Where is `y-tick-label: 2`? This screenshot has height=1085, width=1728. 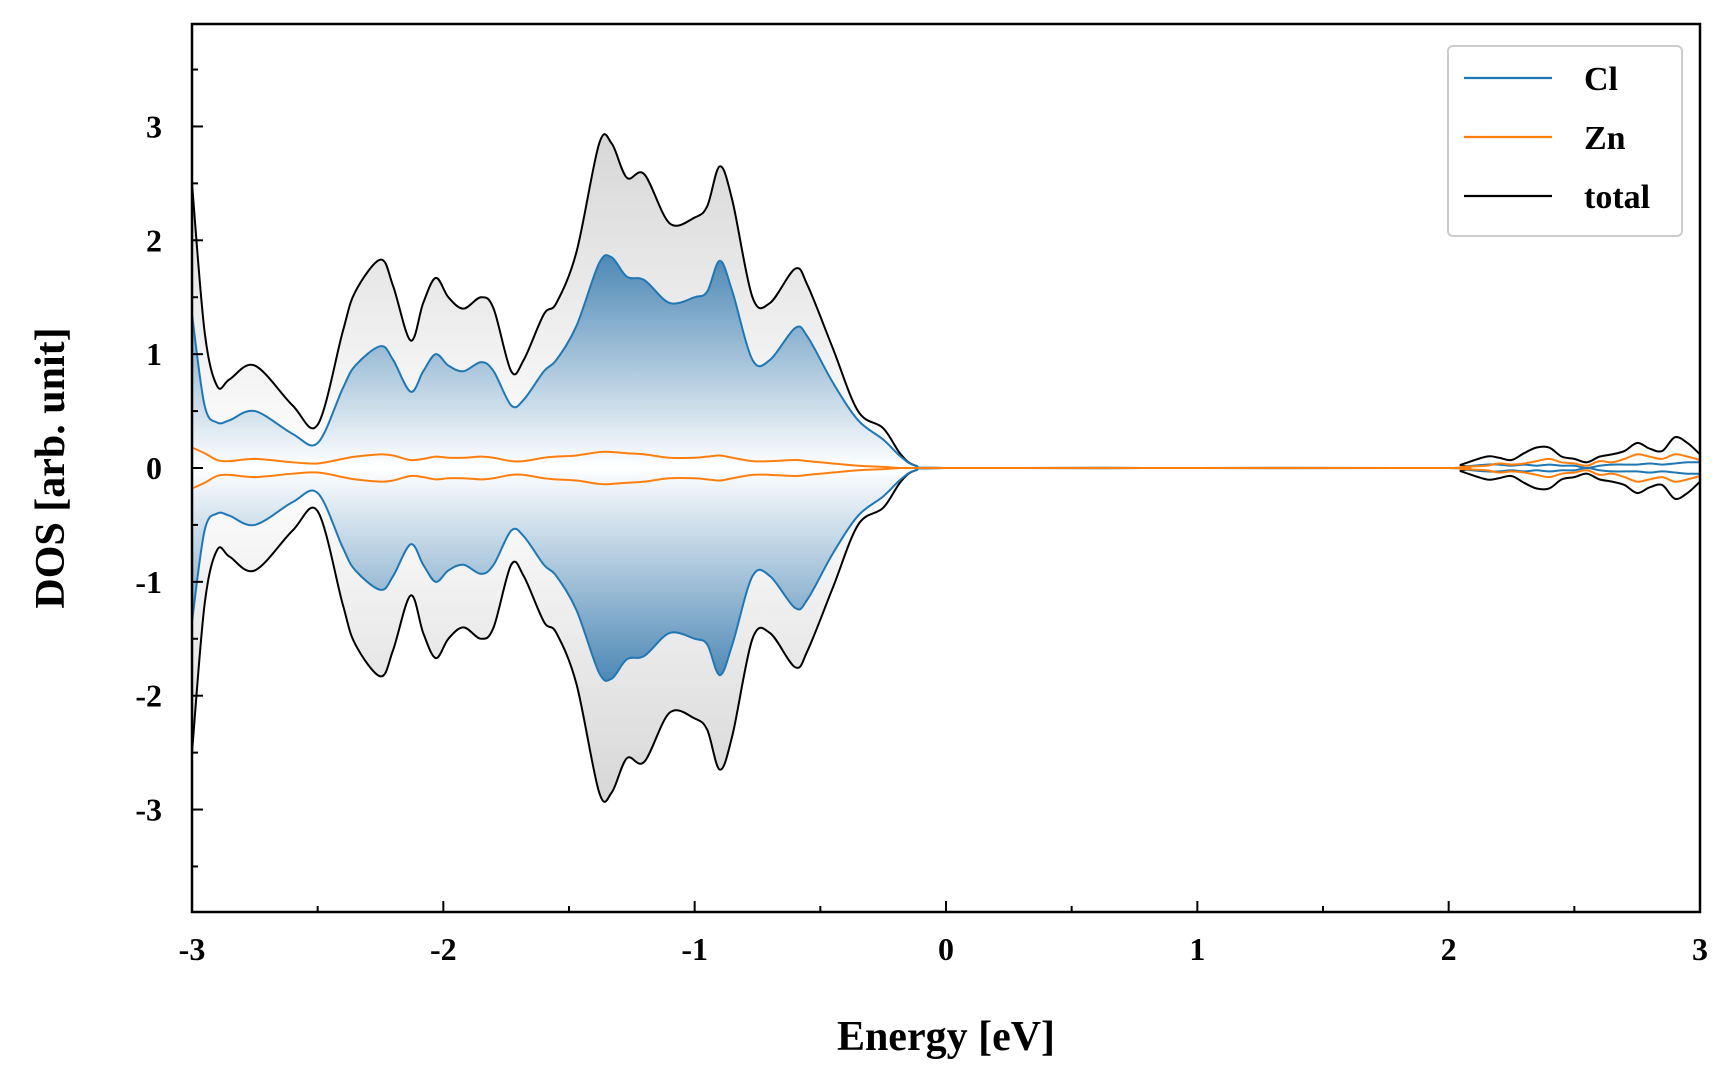 y-tick-label: 2 is located at coordinates (154, 240).